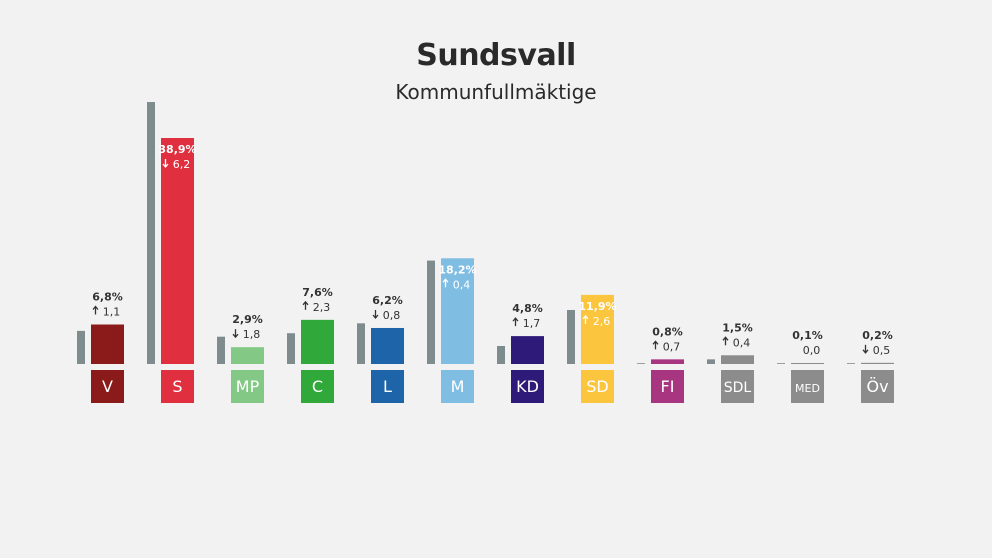 The width and height of the screenshot is (992, 558). I want to click on party-label: KD, so click(527, 386).